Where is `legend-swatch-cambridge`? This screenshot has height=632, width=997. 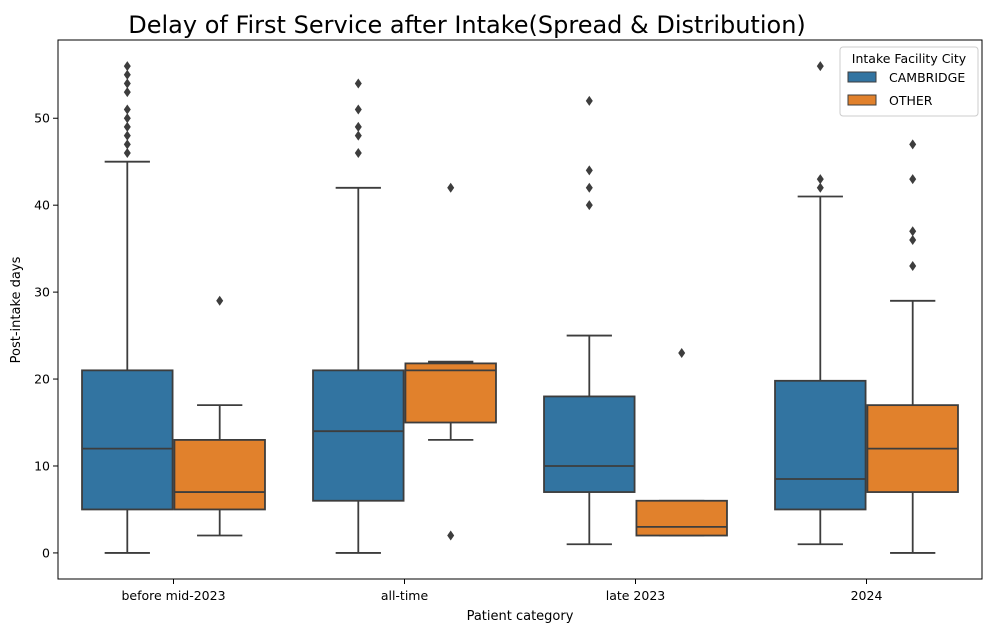
legend-swatch-cambridge is located at coordinates (862, 77).